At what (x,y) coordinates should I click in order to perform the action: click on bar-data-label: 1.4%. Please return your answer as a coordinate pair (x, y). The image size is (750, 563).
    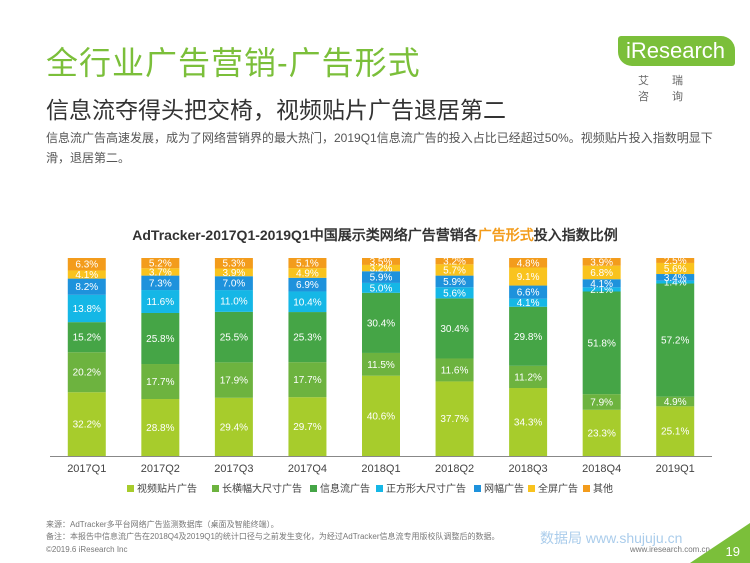
    Looking at the image, I should click on (675, 283).